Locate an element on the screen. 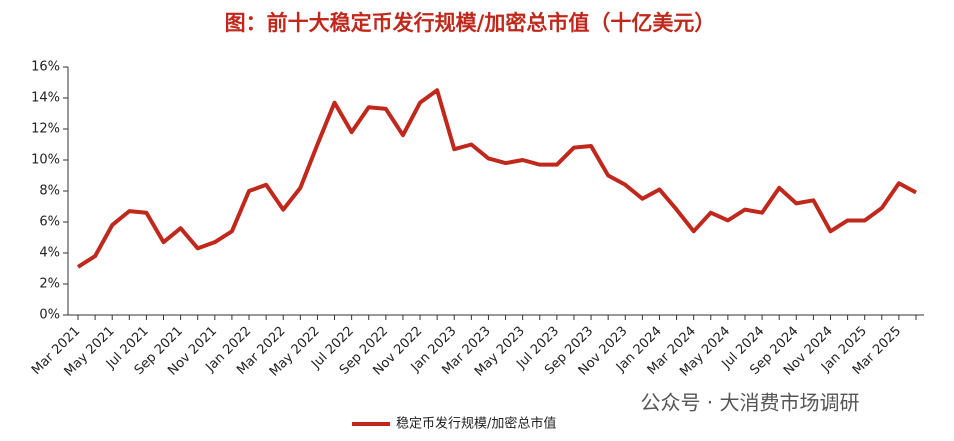  legend-label: 稳定币发行规模/加密总市值 is located at coordinates (476, 424).